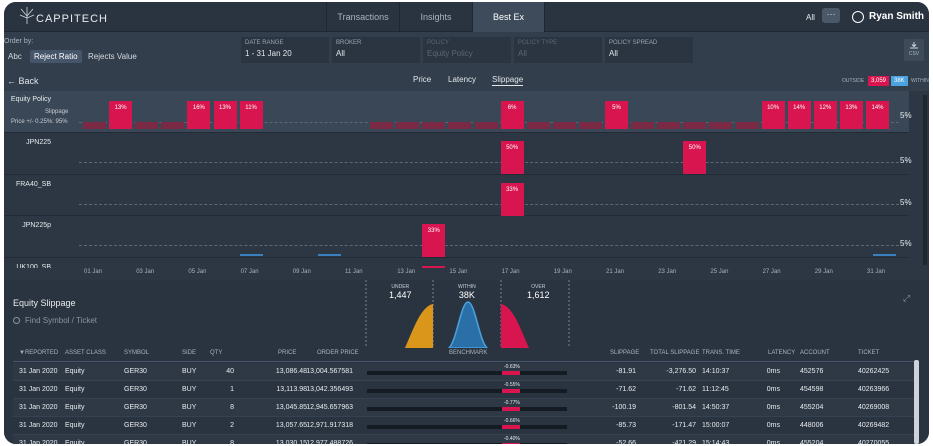  I want to click on over-curve, so click(515, 326).